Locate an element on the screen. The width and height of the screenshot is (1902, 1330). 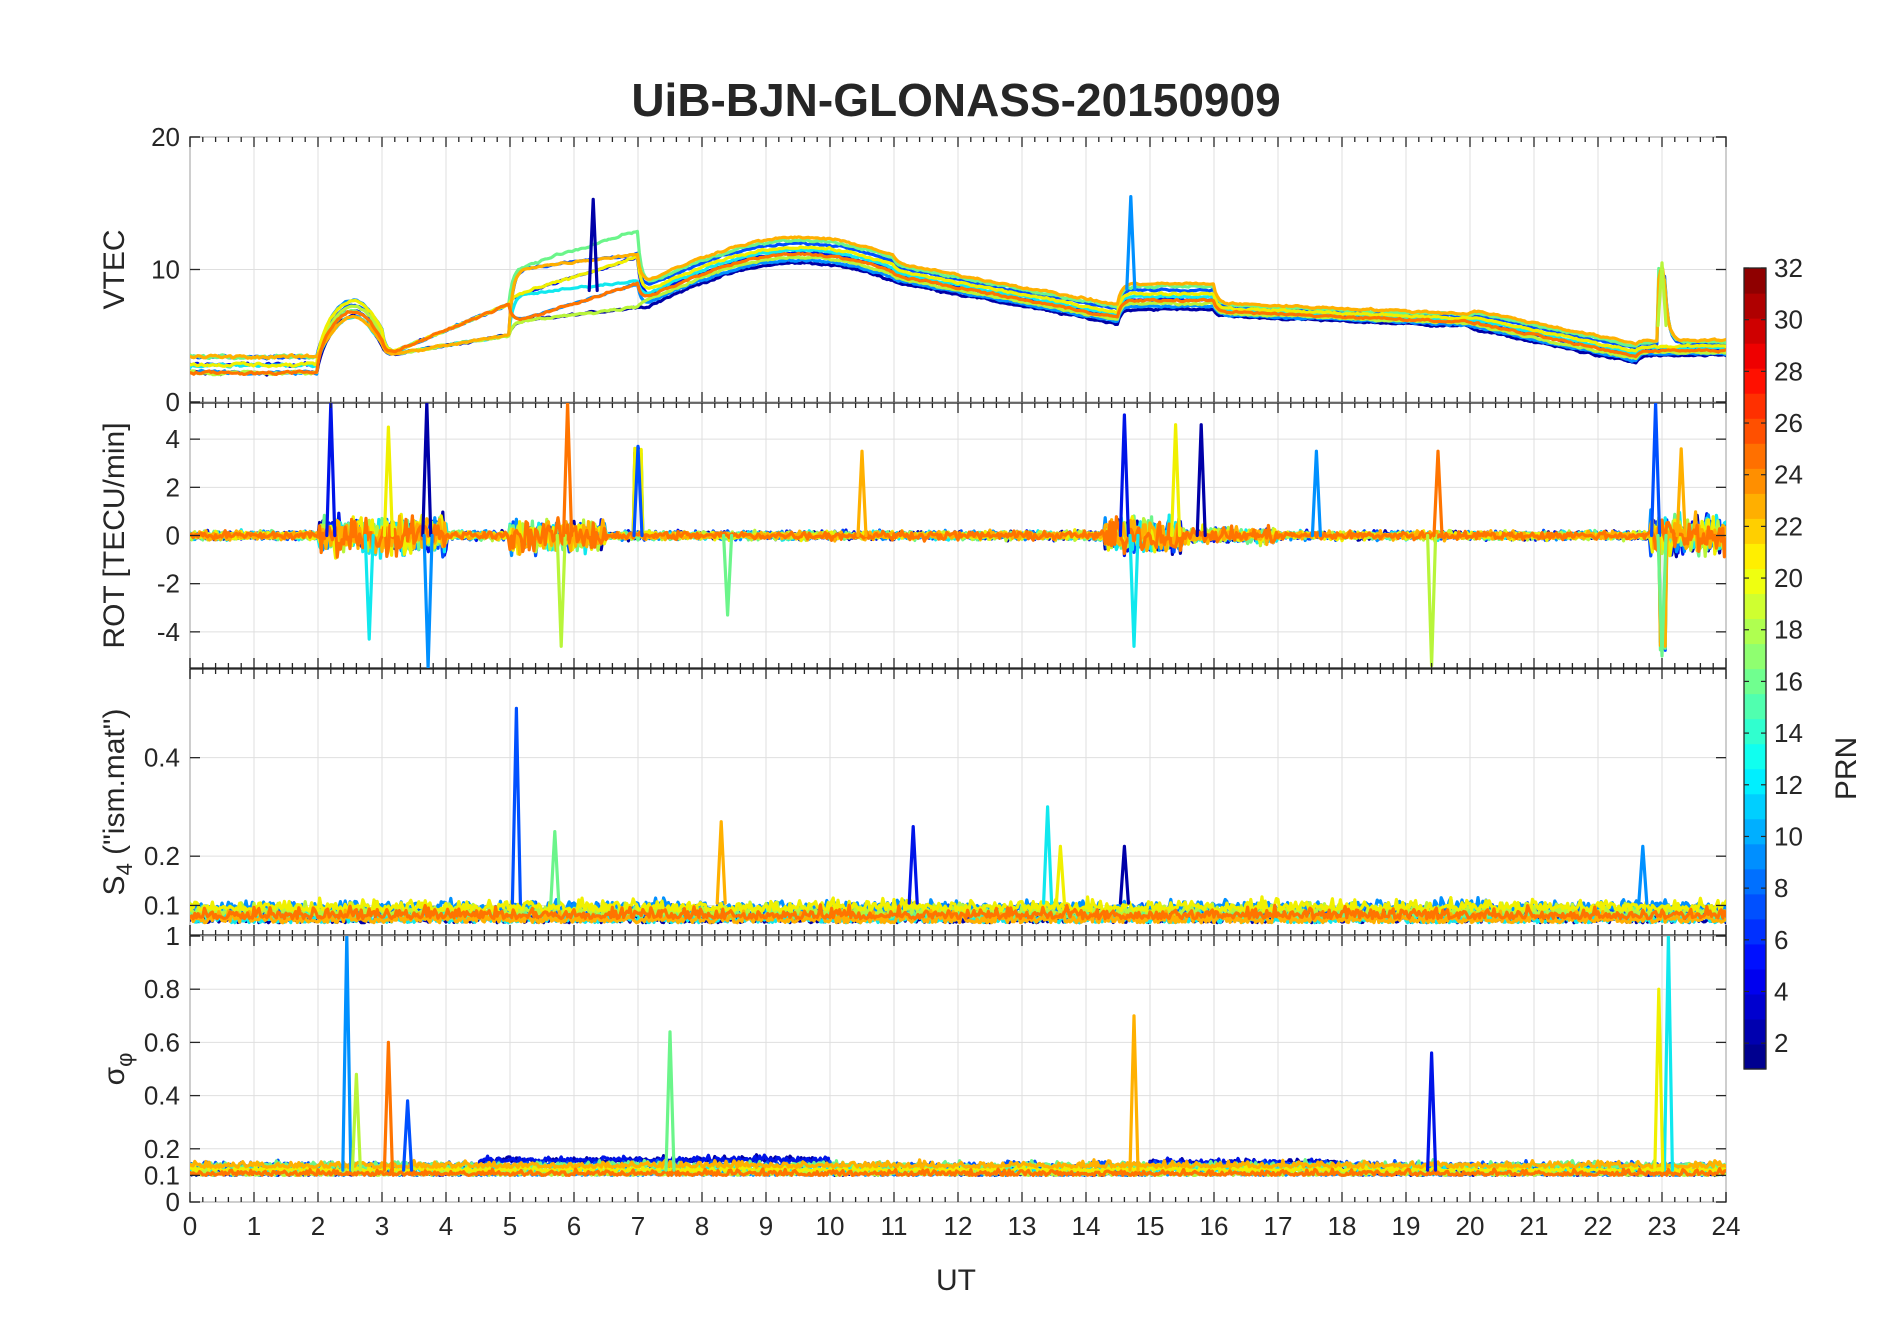
y-axis-label-main: σ is located at coordinates (114, 1075).